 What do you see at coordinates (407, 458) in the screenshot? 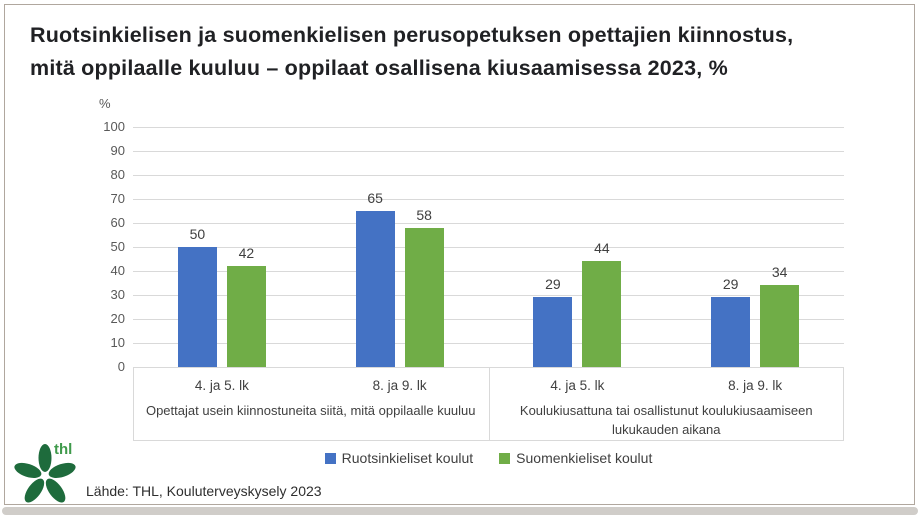
I see `legend-label: Ruotsinkieliset koulut` at bounding box center [407, 458].